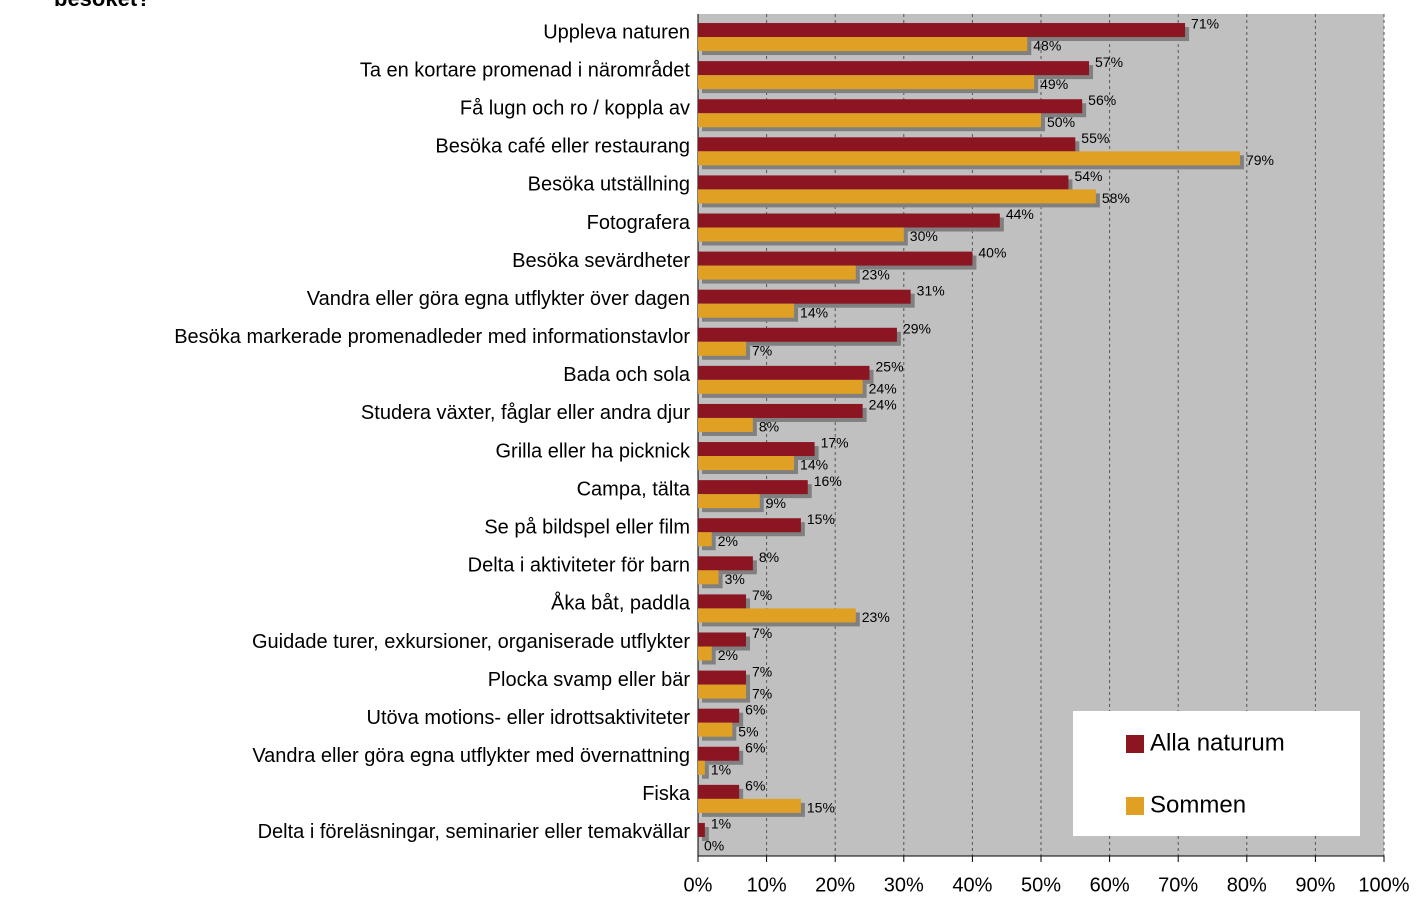 This screenshot has height=903, width=1420. What do you see at coordinates (714, 846) in the screenshot?
I see `value-label: 0%` at bounding box center [714, 846].